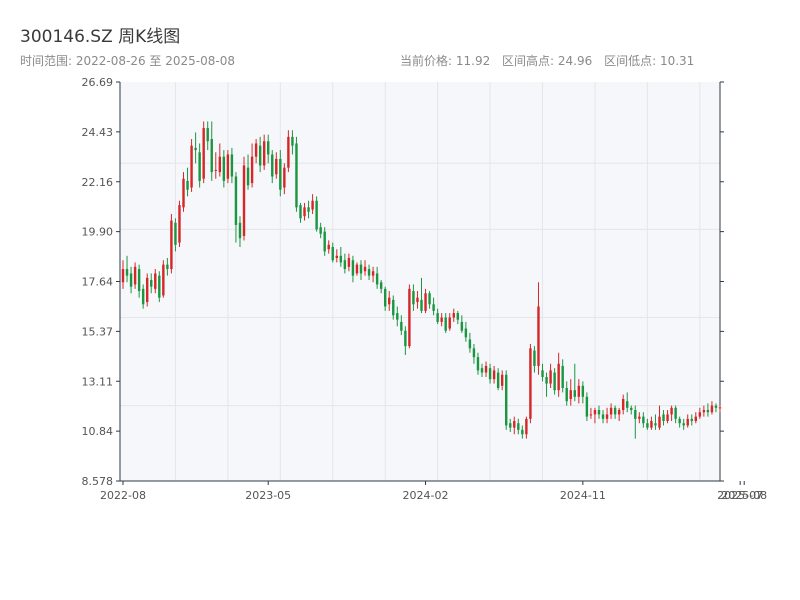 This screenshot has width=800, height=600. Describe the element at coordinates (98, 232) in the screenshot. I see `y-tick-label: 19.90` at that location.